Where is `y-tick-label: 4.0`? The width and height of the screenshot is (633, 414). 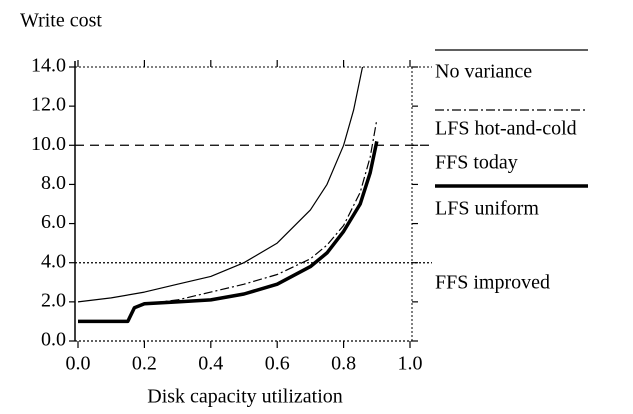 y-tick-label: 4.0 is located at coordinates (53, 261).